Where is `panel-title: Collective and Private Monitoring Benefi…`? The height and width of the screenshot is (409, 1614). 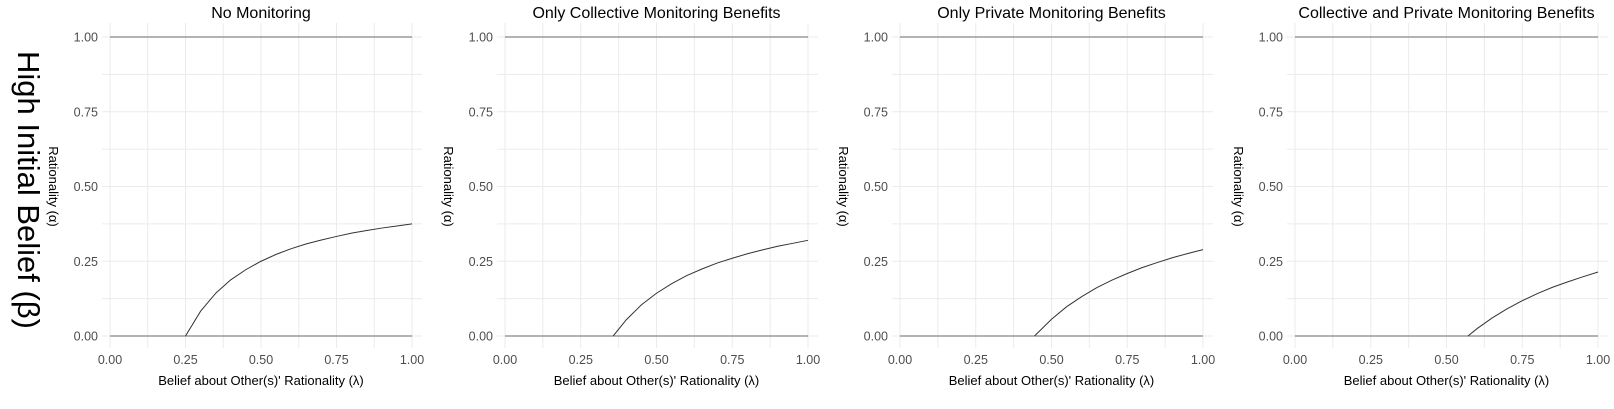 panel-title: Collective and Private Monitoring Benefi… is located at coordinates (1446, 13).